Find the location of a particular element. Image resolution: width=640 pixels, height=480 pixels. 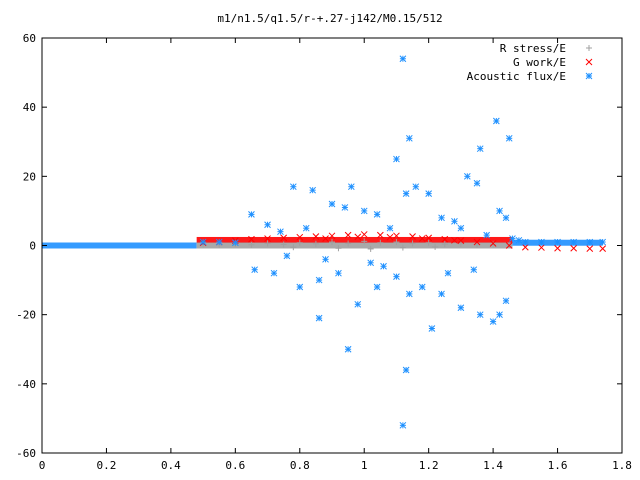

x-tick-label: 0.4 is located at coordinates (171, 465).